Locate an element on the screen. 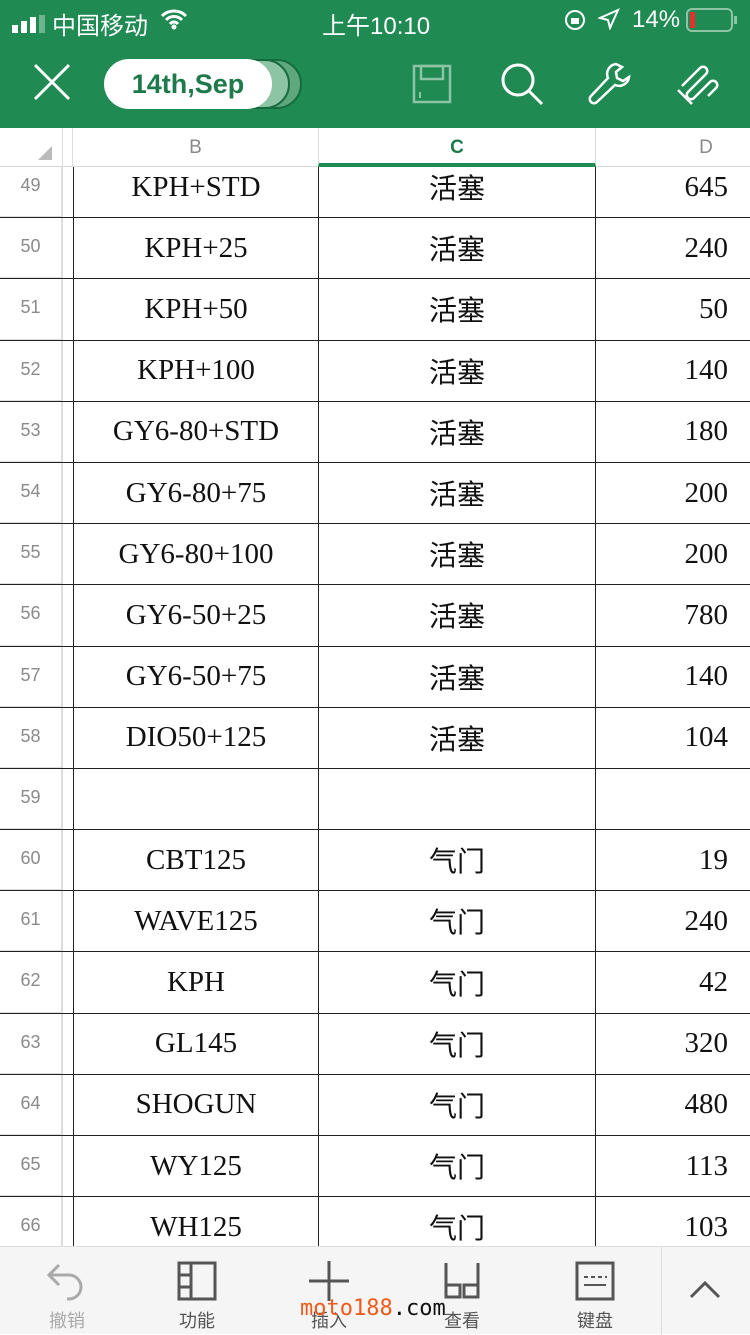  row-number: 51 is located at coordinates (31, 309).